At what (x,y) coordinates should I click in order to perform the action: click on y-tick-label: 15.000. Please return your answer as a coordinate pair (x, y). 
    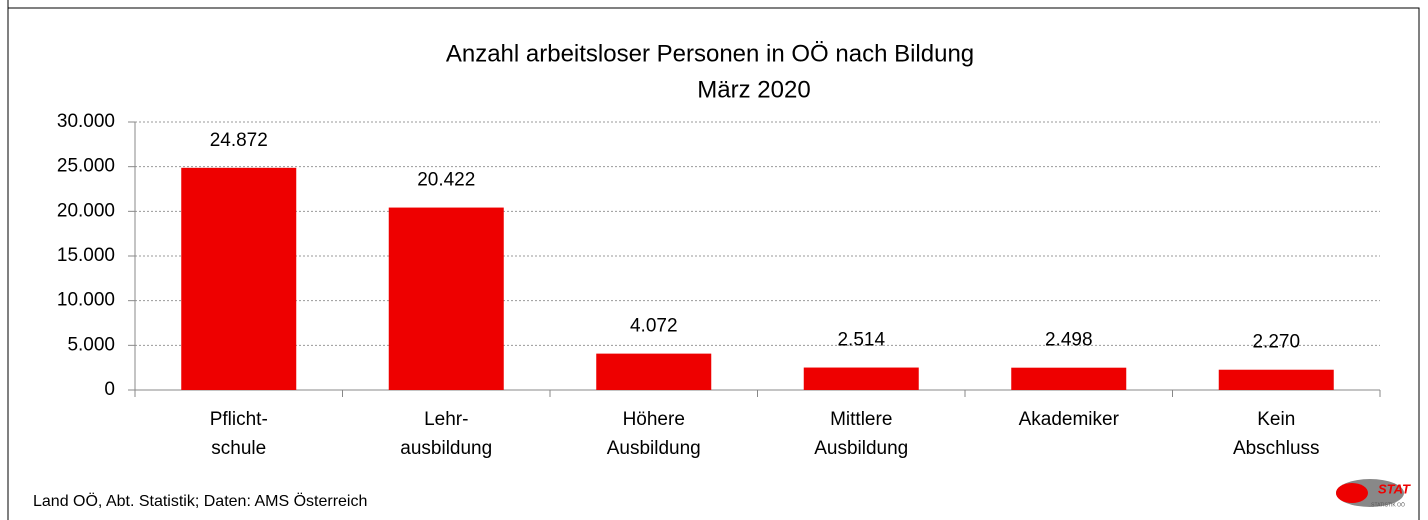
    Looking at the image, I should click on (86, 255).